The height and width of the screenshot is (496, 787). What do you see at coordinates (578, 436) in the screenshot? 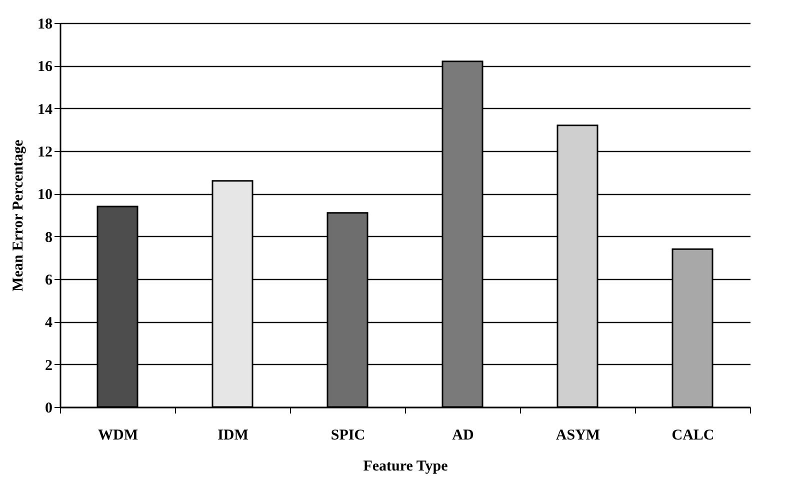
I see `x-tick-label: ASYM` at bounding box center [578, 436].